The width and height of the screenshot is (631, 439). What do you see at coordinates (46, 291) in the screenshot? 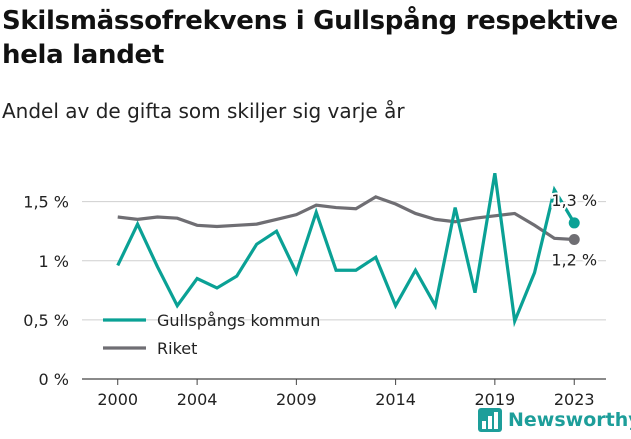
I see `y-axis-ticks: 0 % 0,5 % 1 % 1,5 %` at bounding box center [46, 291].